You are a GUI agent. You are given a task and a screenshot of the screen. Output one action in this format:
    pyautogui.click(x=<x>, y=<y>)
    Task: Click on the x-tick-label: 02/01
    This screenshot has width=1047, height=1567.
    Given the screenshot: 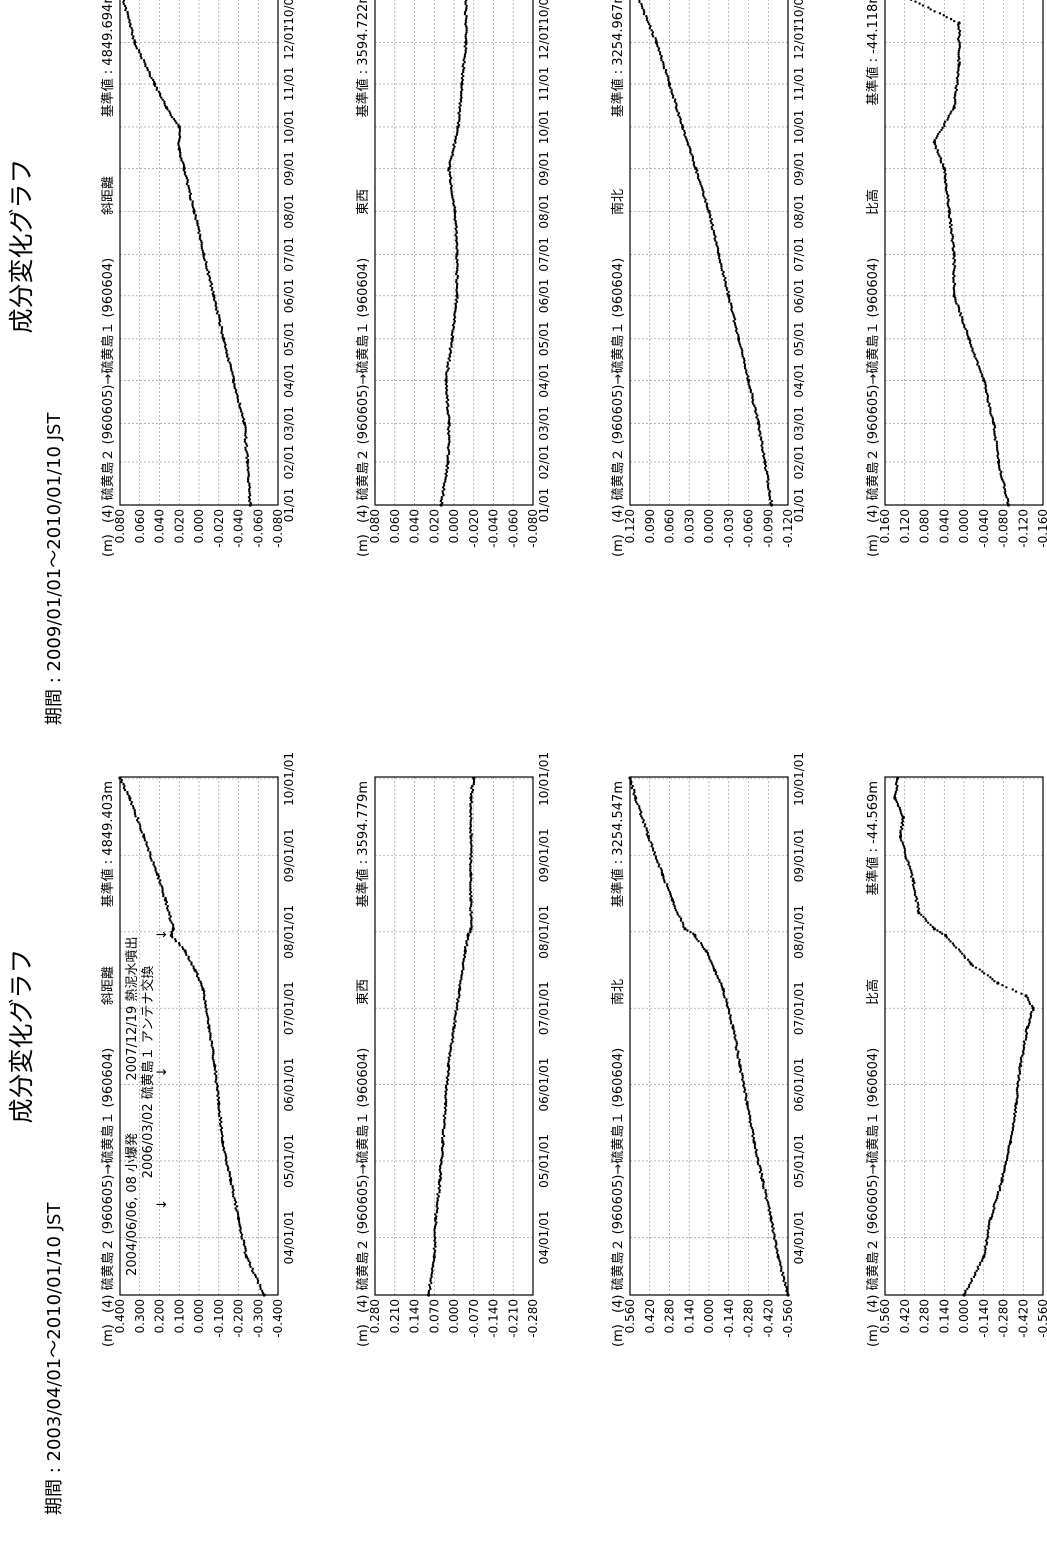 What is the action you would take?
    pyautogui.click(x=544, y=462)
    